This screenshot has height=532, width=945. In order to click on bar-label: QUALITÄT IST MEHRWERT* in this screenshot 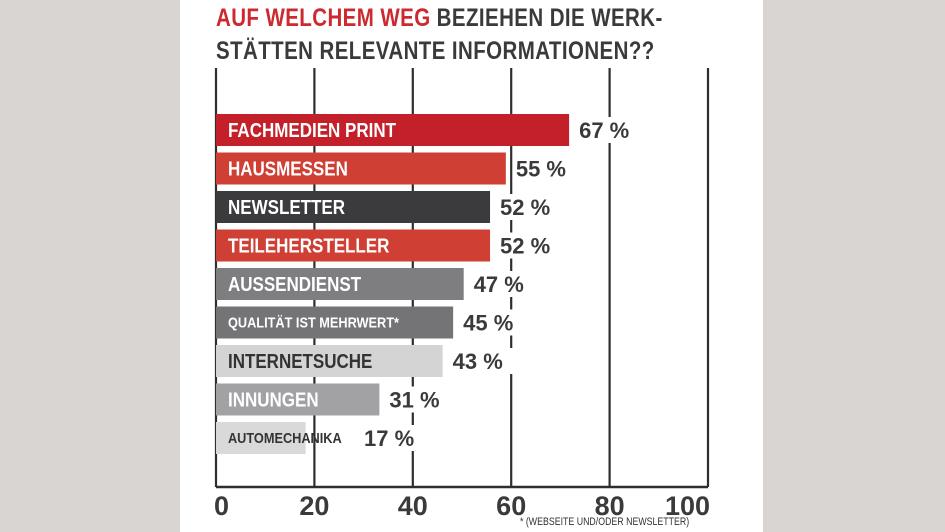, I will do `click(314, 321)`.